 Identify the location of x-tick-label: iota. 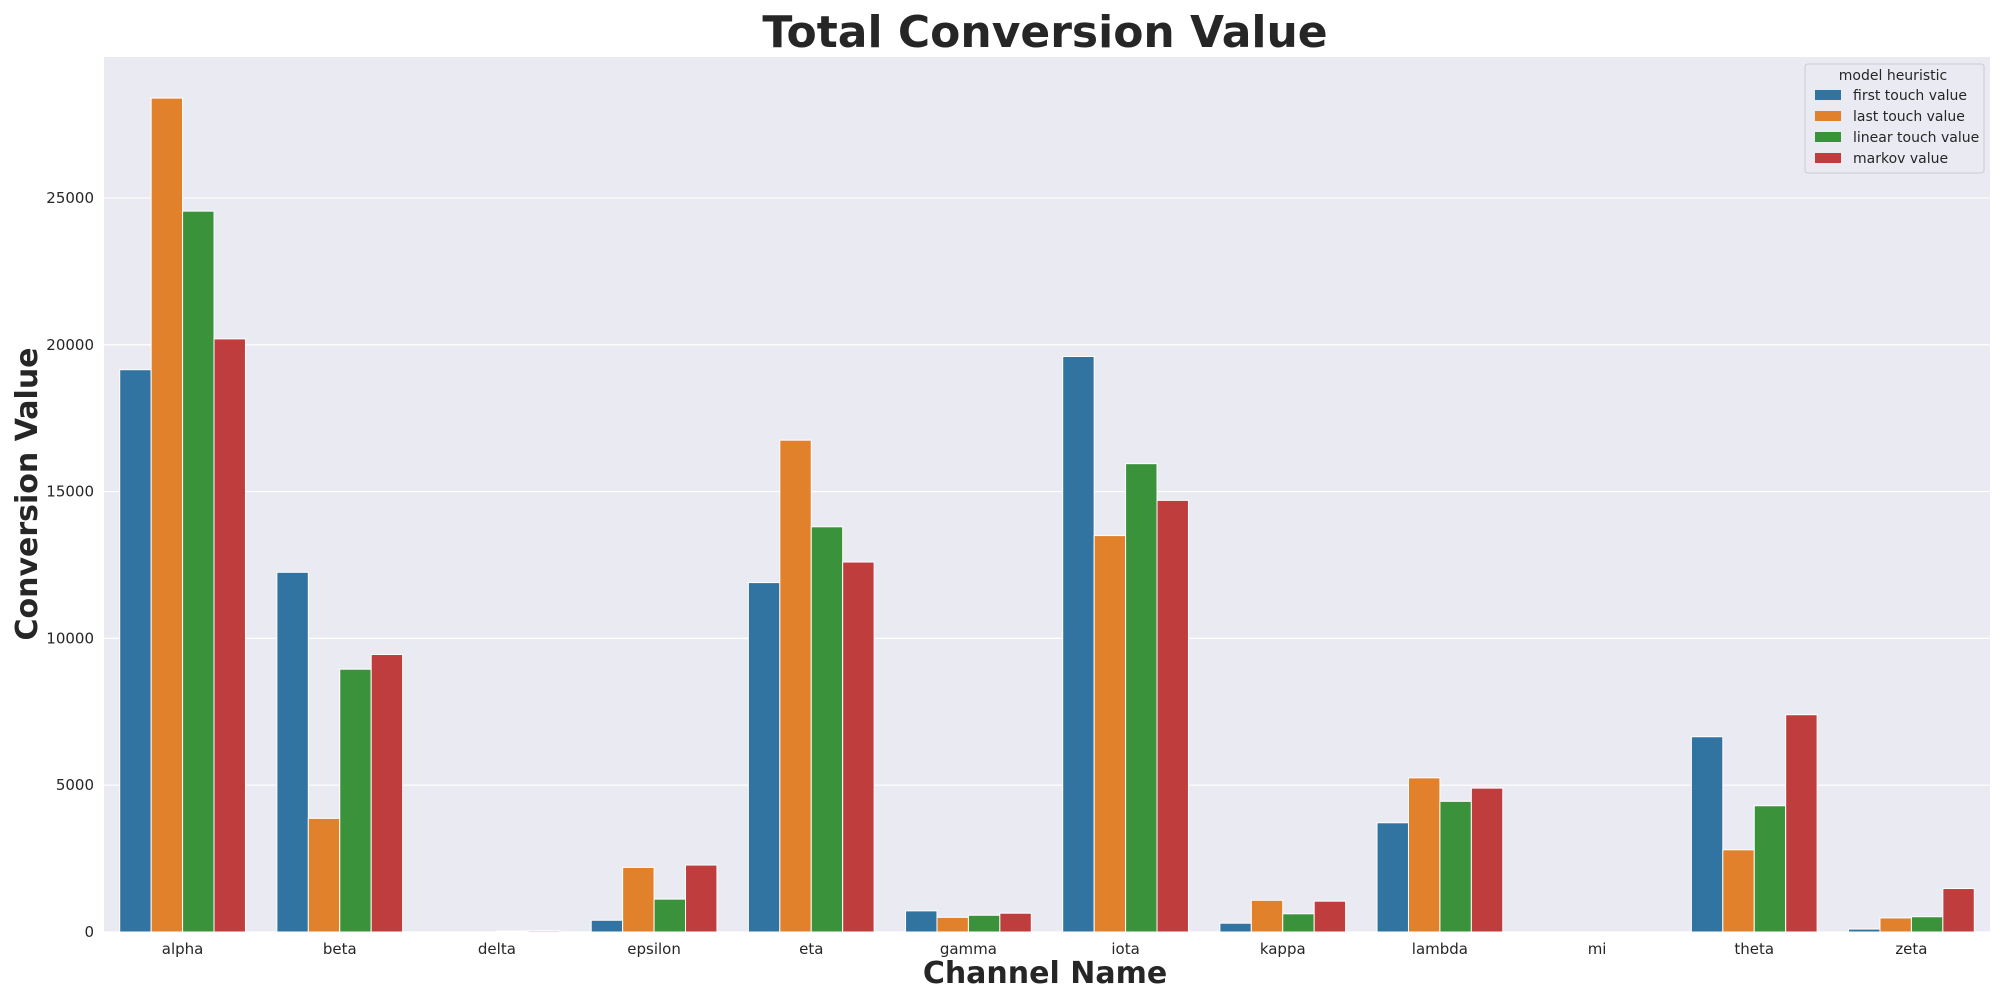
(1125, 949).